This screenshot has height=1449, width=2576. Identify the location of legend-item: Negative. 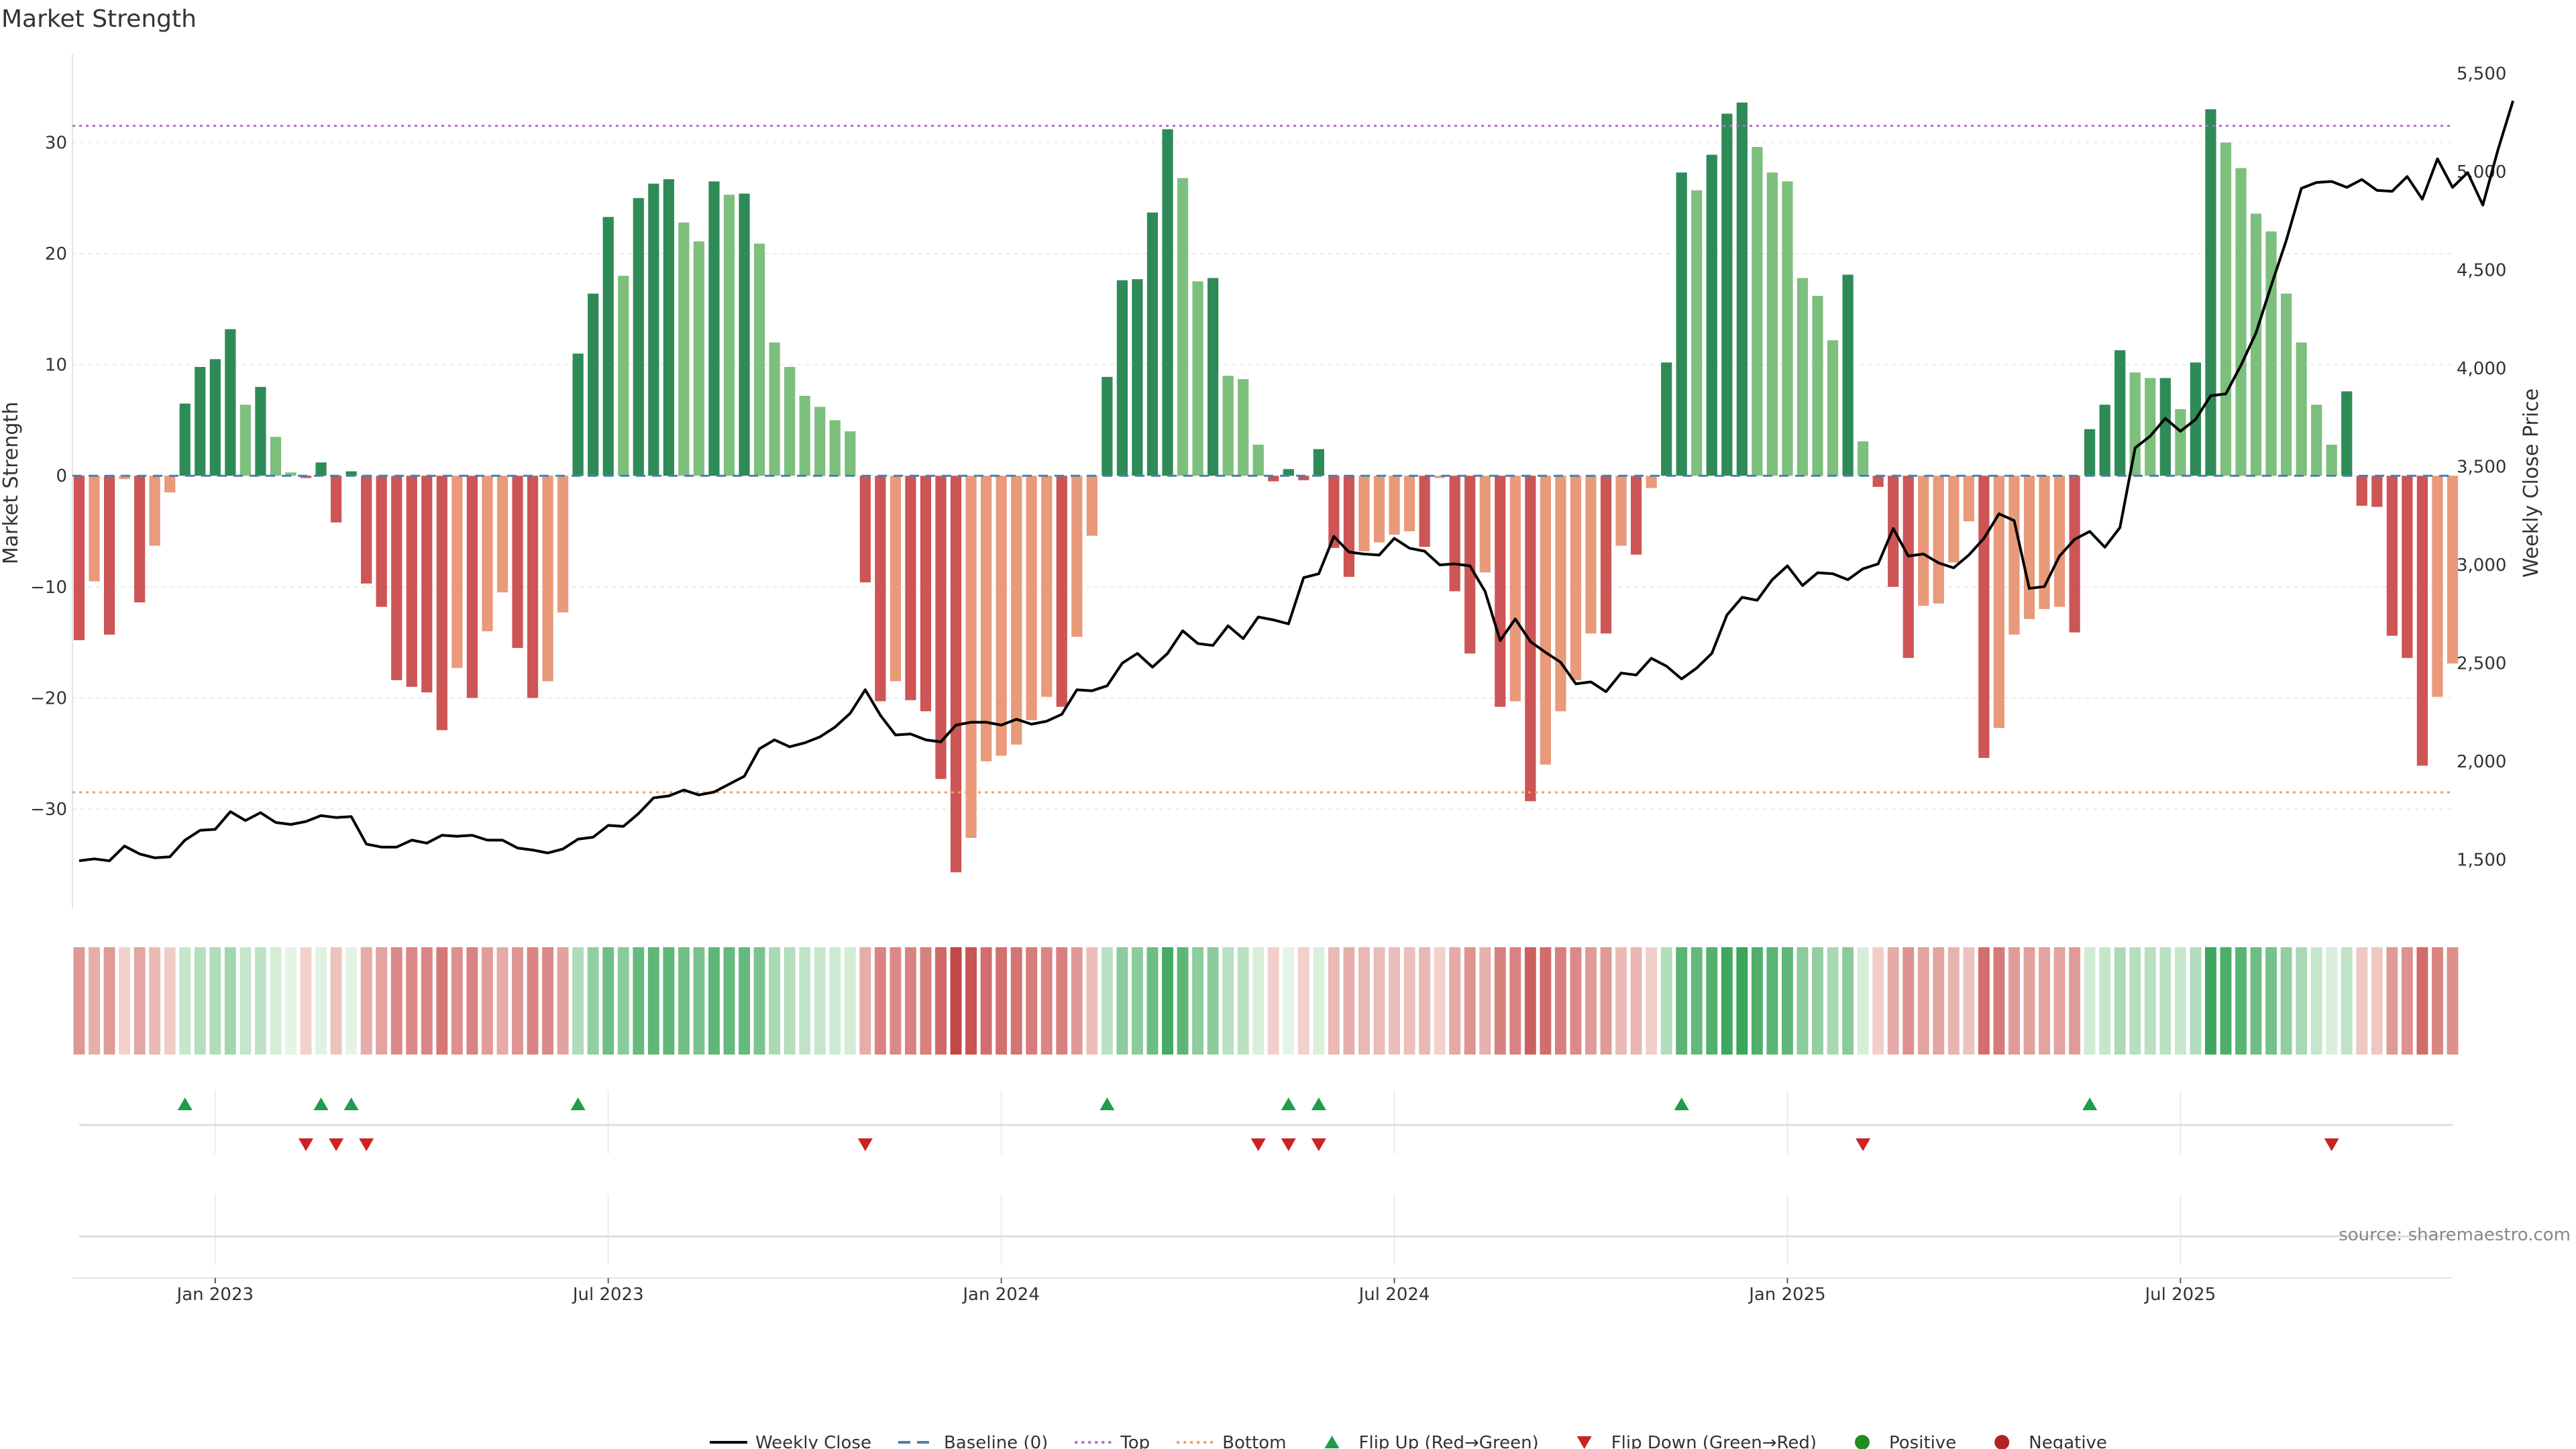
(2050, 1441).